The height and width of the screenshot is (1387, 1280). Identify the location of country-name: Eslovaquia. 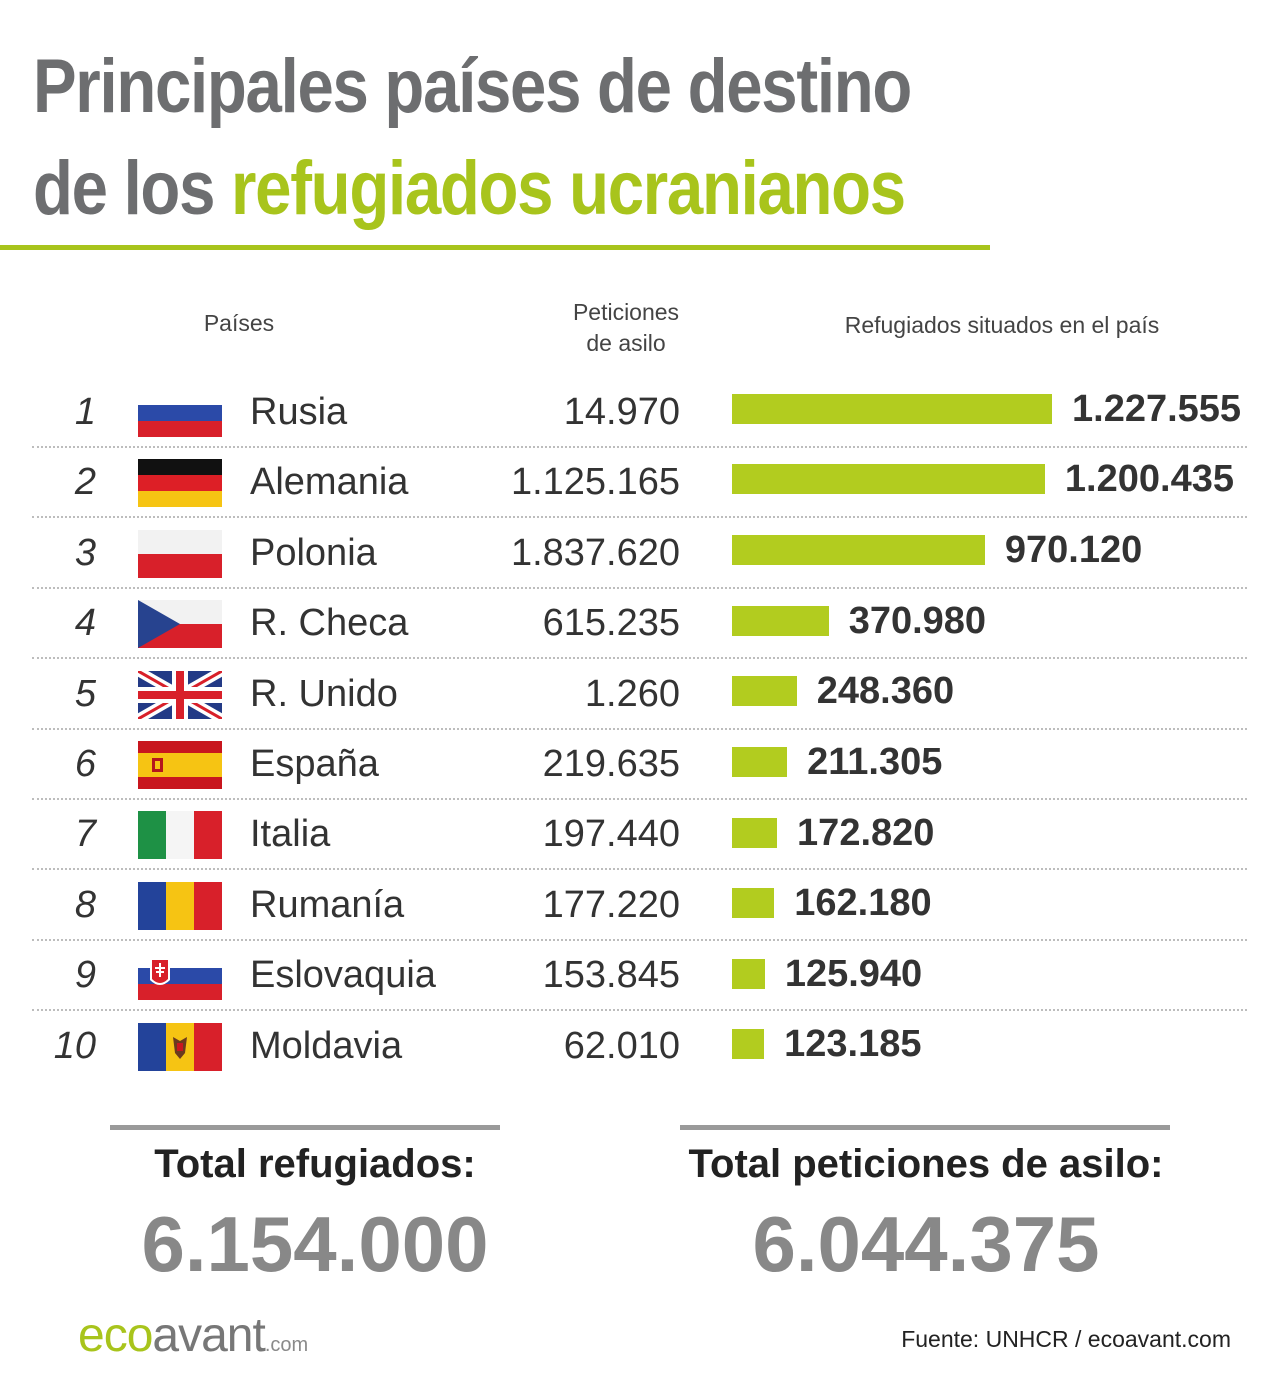
(343, 975).